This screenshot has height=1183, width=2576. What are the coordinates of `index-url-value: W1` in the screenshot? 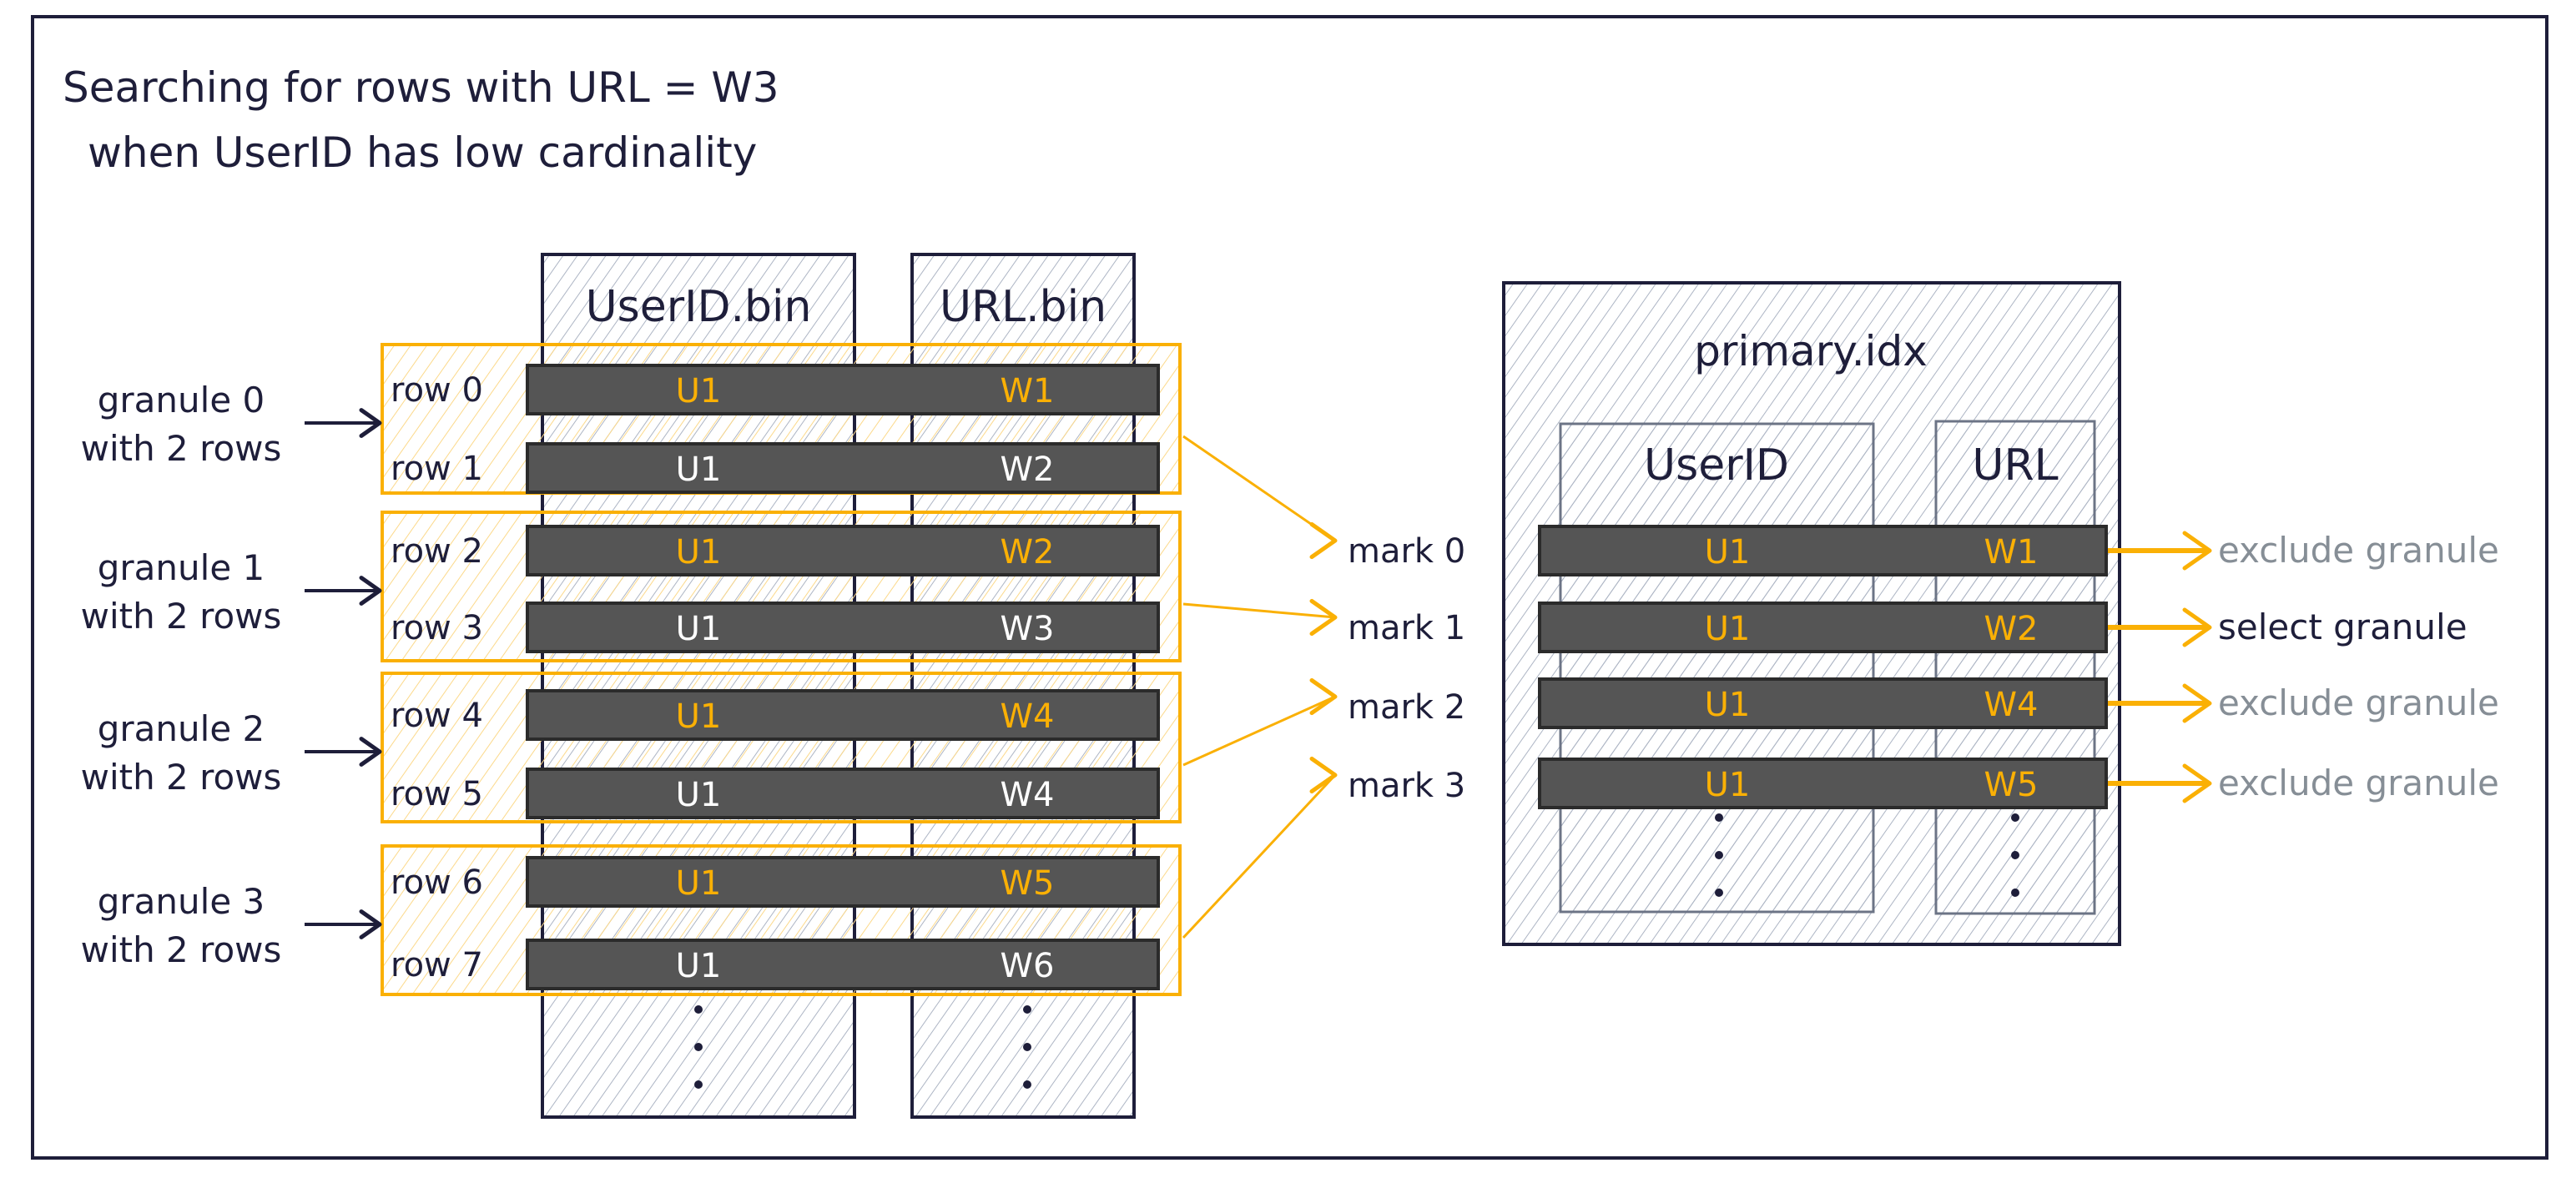 It's located at (2011, 552).